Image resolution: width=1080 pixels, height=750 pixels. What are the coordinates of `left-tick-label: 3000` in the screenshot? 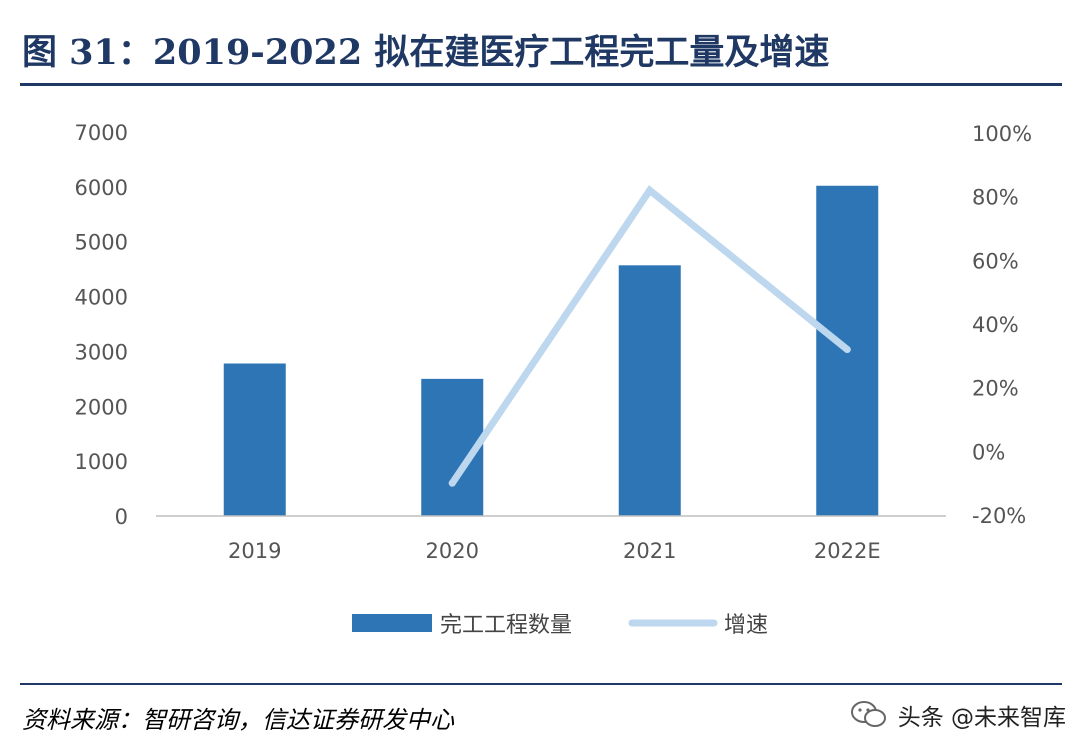 It's located at (101, 352).